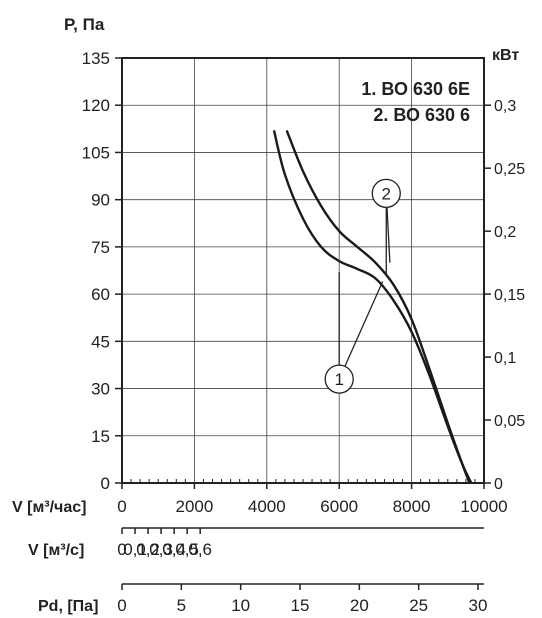 The height and width of the screenshot is (618, 542). Describe the element at coordinates (509, 169) in the screenshot. I see `y2-tick-label: 0,25` at that location.